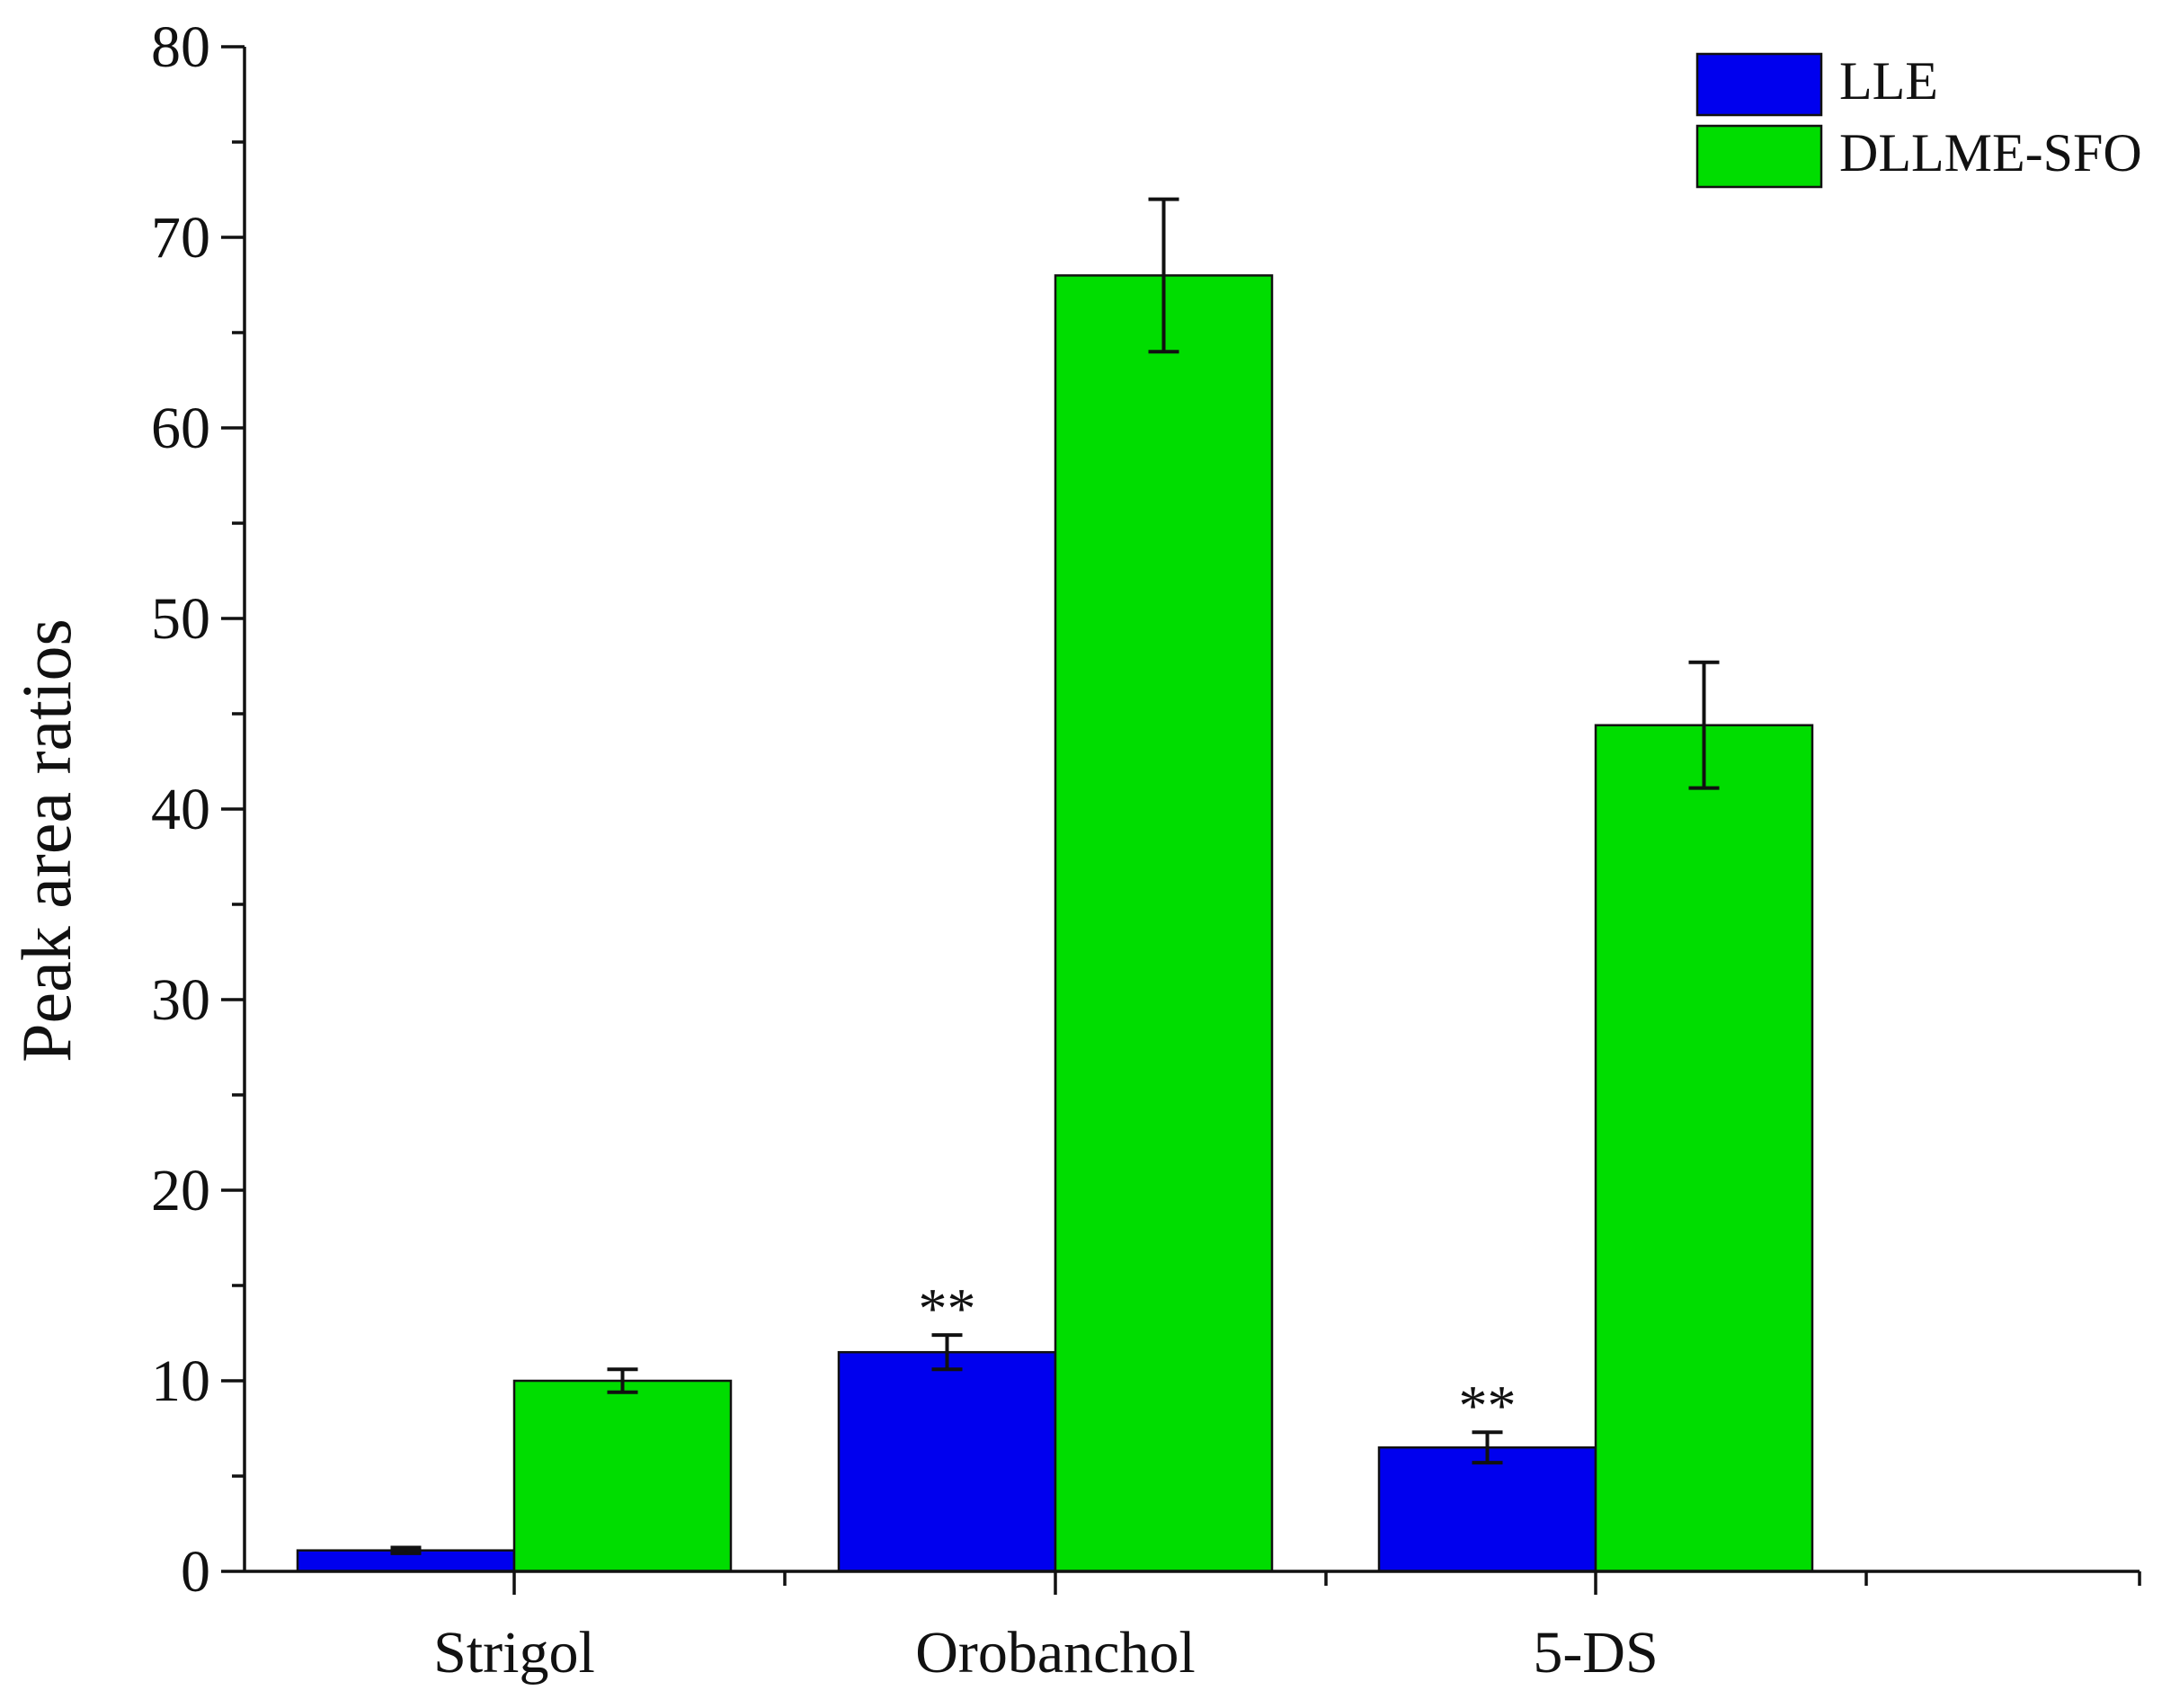 The width and height of the screenshot is (2171, 1708). Describe the element at coordinates (180, 1381) in the screenshot. I see `y-tick-label: 10` at that location.